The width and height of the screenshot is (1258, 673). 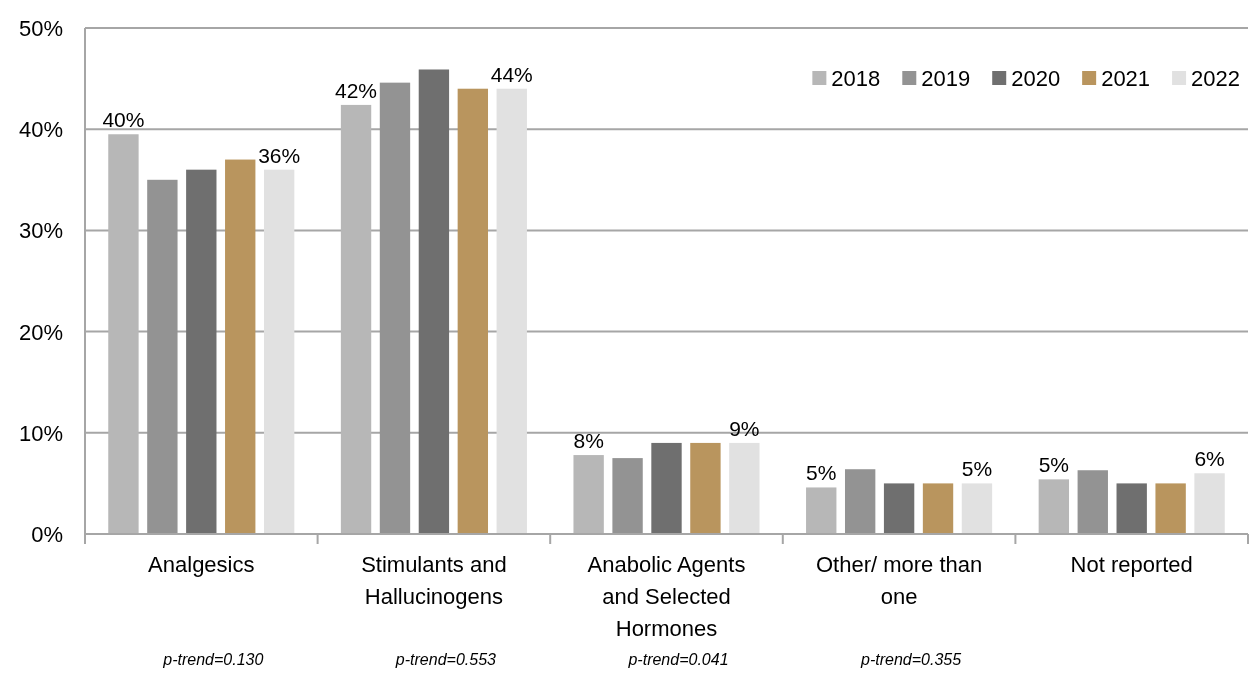 What do you see at coordinates (588, 441) in the screenshot?
I see `data-label: 8%` at bounding box center [588, 441].